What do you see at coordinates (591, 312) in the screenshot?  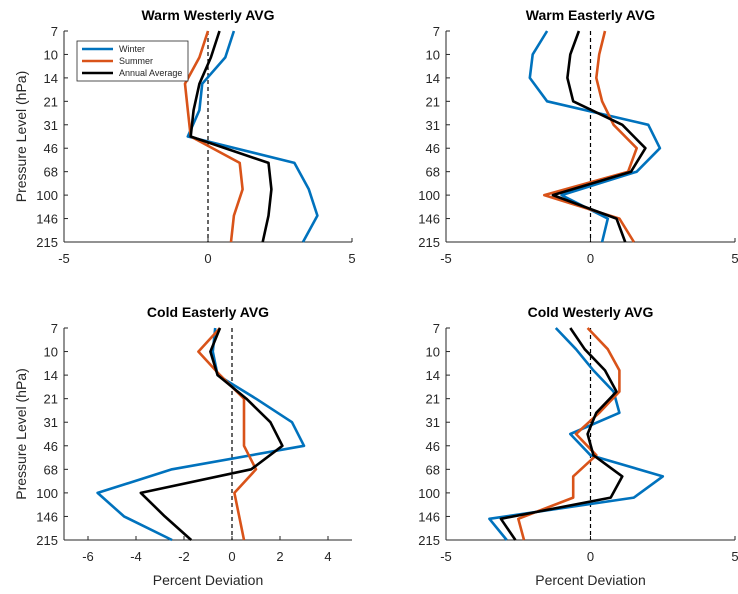 I see `chart-title: Cold Westerly AVG` at bounding box center [591, 312].